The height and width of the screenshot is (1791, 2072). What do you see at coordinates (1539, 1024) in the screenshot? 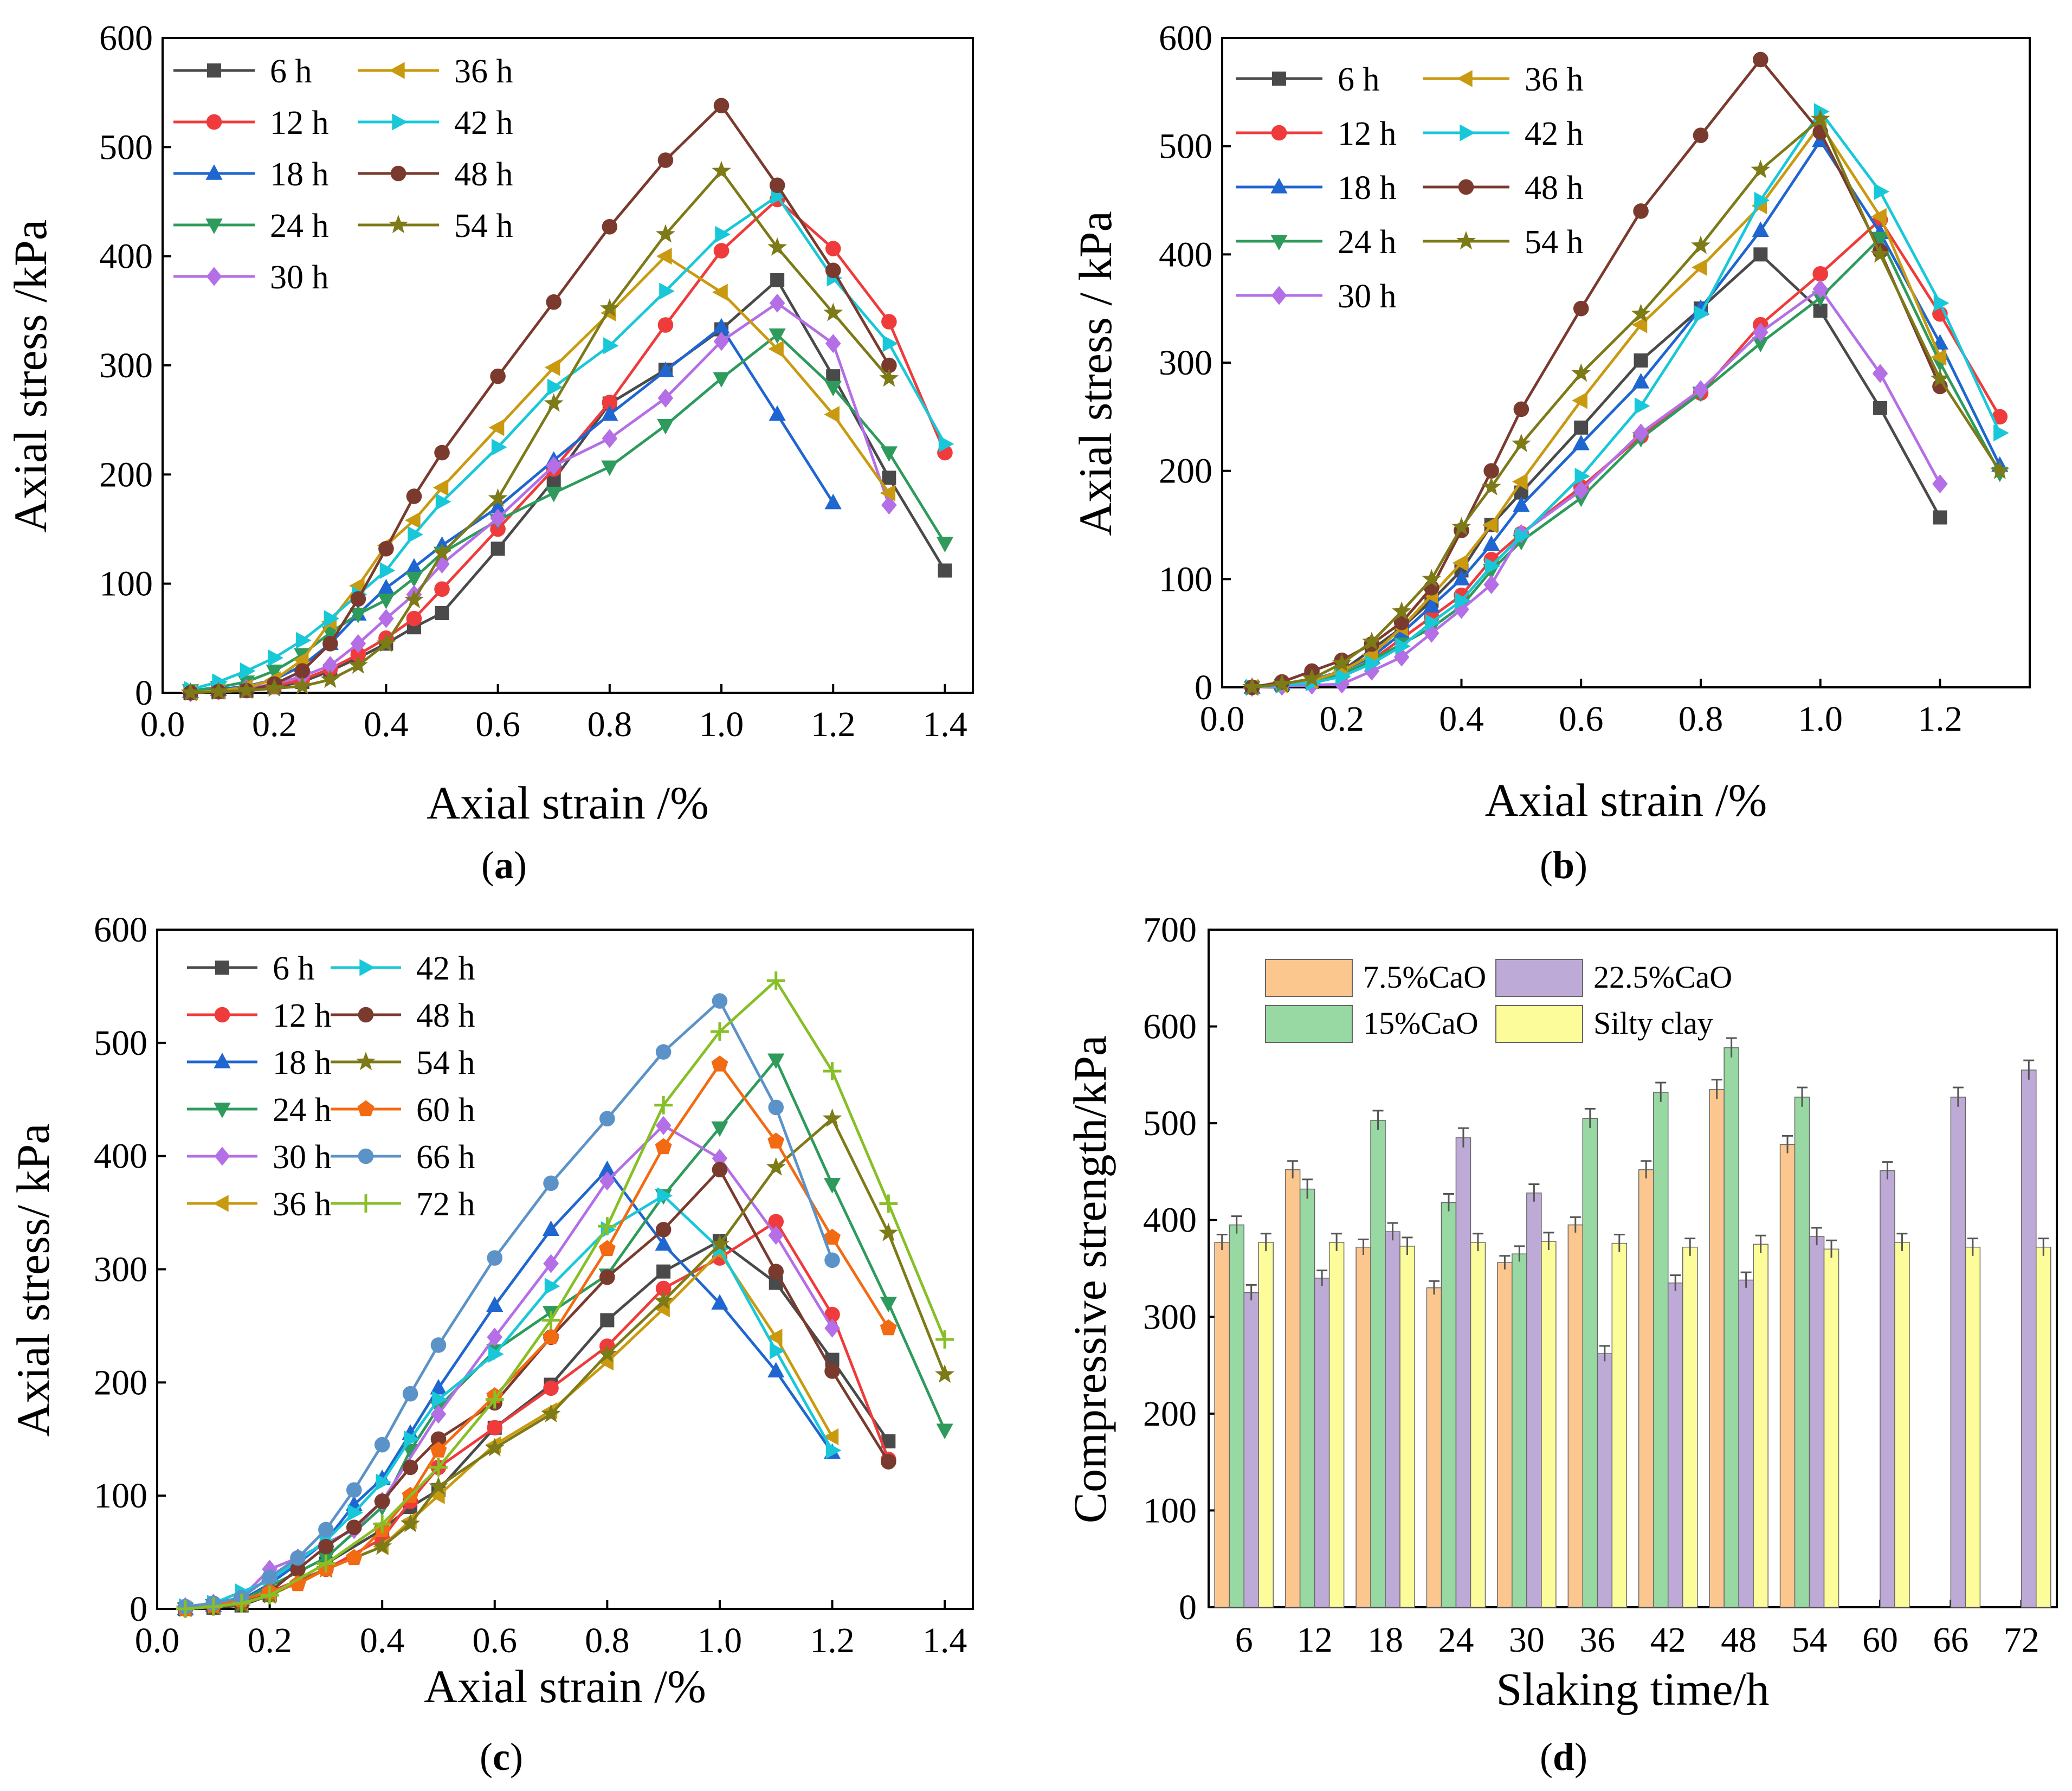
I see `legend-swatch` at bounding box center [1539, 1024].